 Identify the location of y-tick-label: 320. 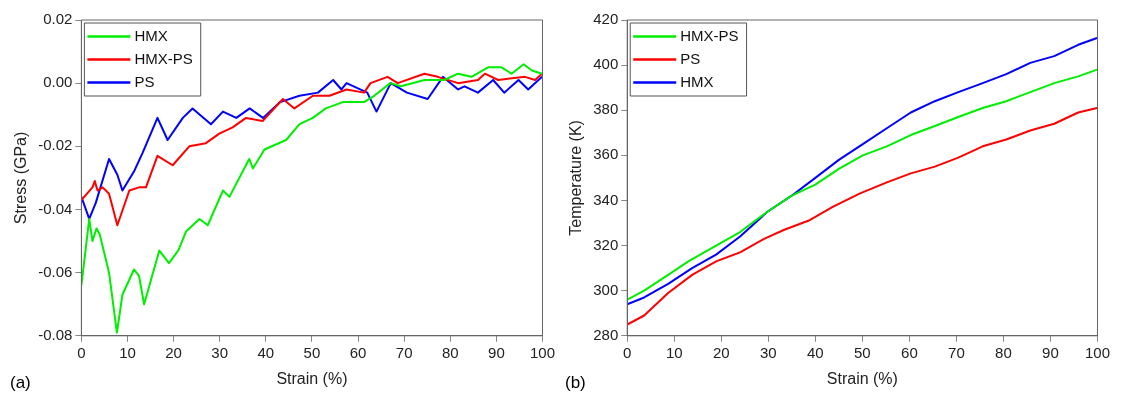
(606, 244).